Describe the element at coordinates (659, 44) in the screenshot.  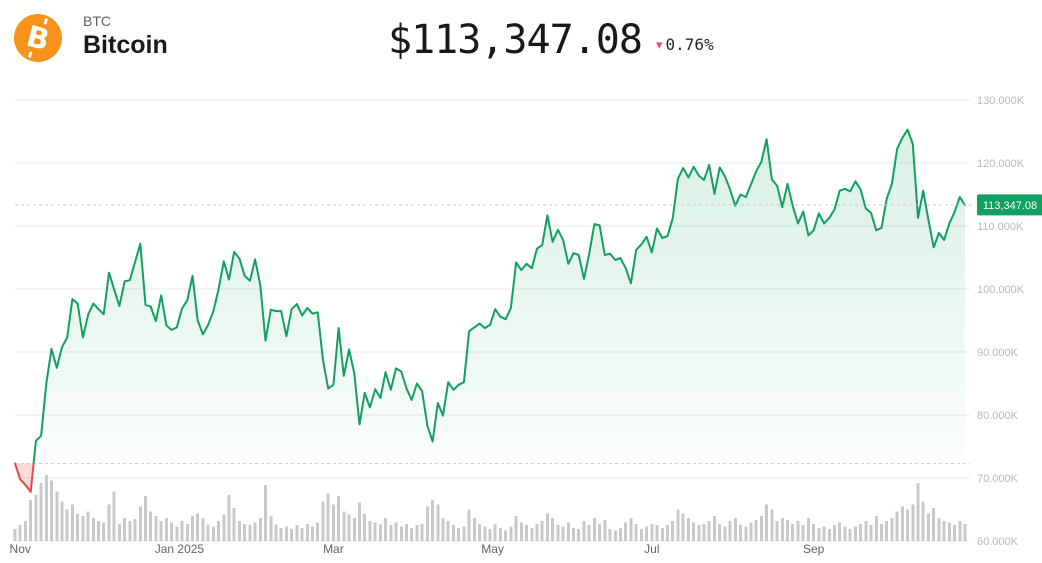
I see `change-down-icon: ▾` at that location.